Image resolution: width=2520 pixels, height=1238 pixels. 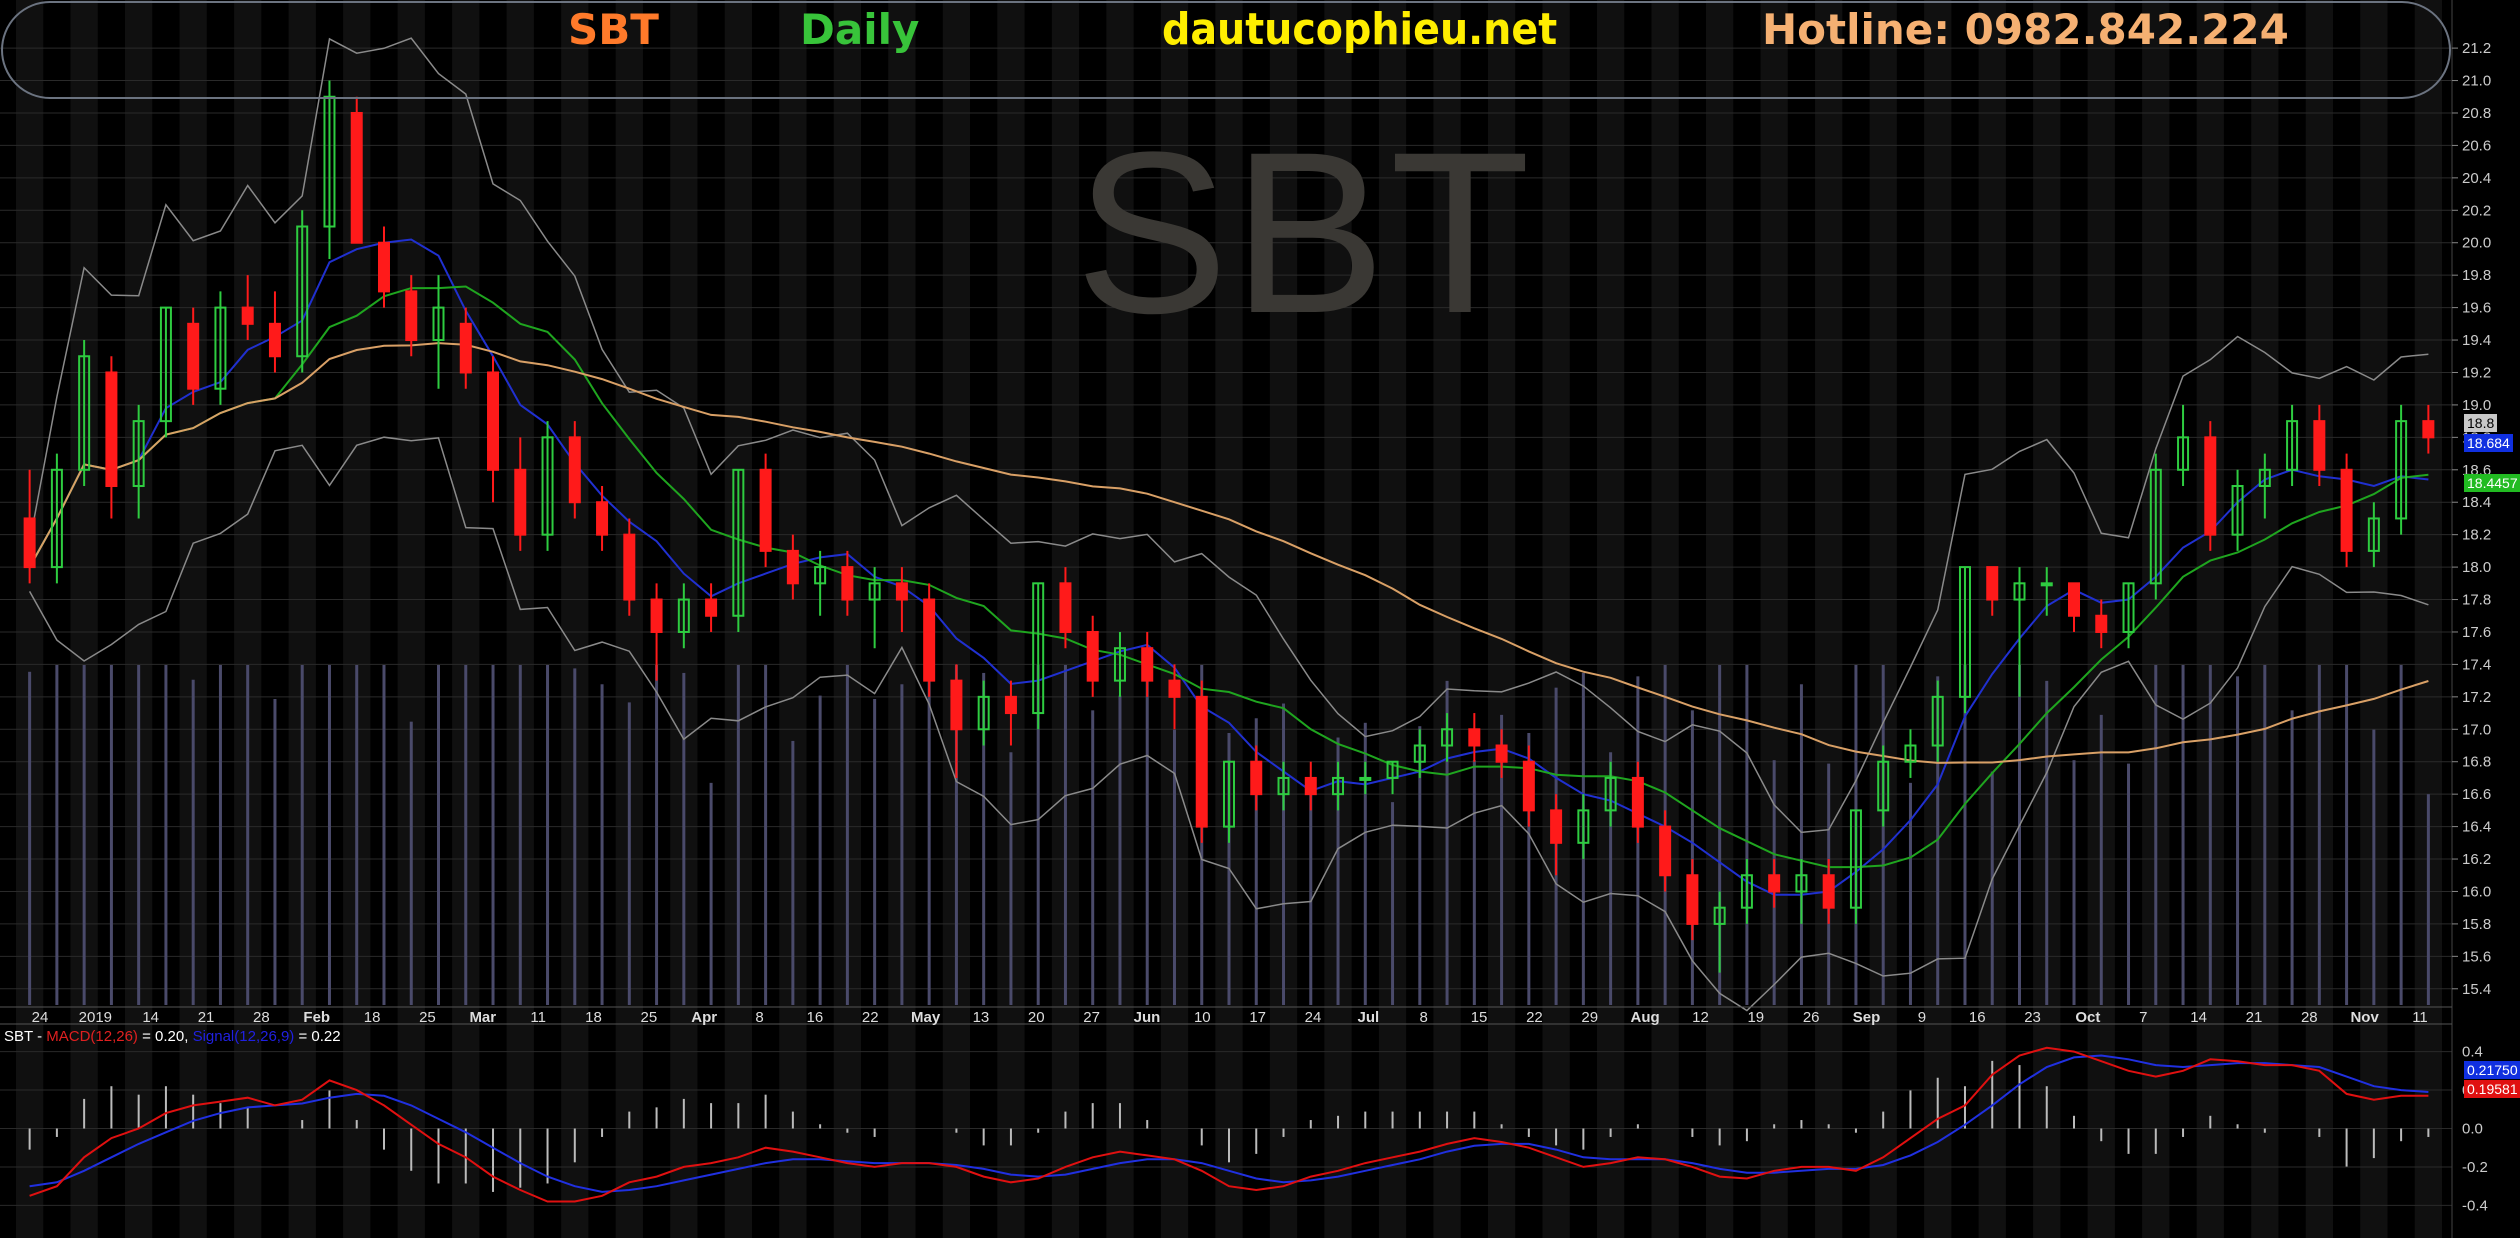 What do you see at coordinates (2492, 1070) in the screenshot?
I see `macd-tag-macd: 0.21750` at bounding box center [2492, 1070].